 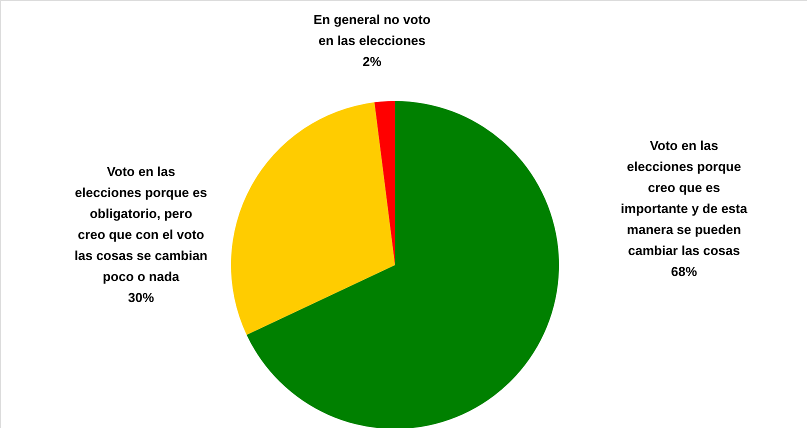 What do you see at coordinates (684, 198) in the screenshot?
I see `slice-label: Voto en las elecciones porque creo que es importante y de esta manera se pueden cambiar las cosas` at bounding box center [684, 198].